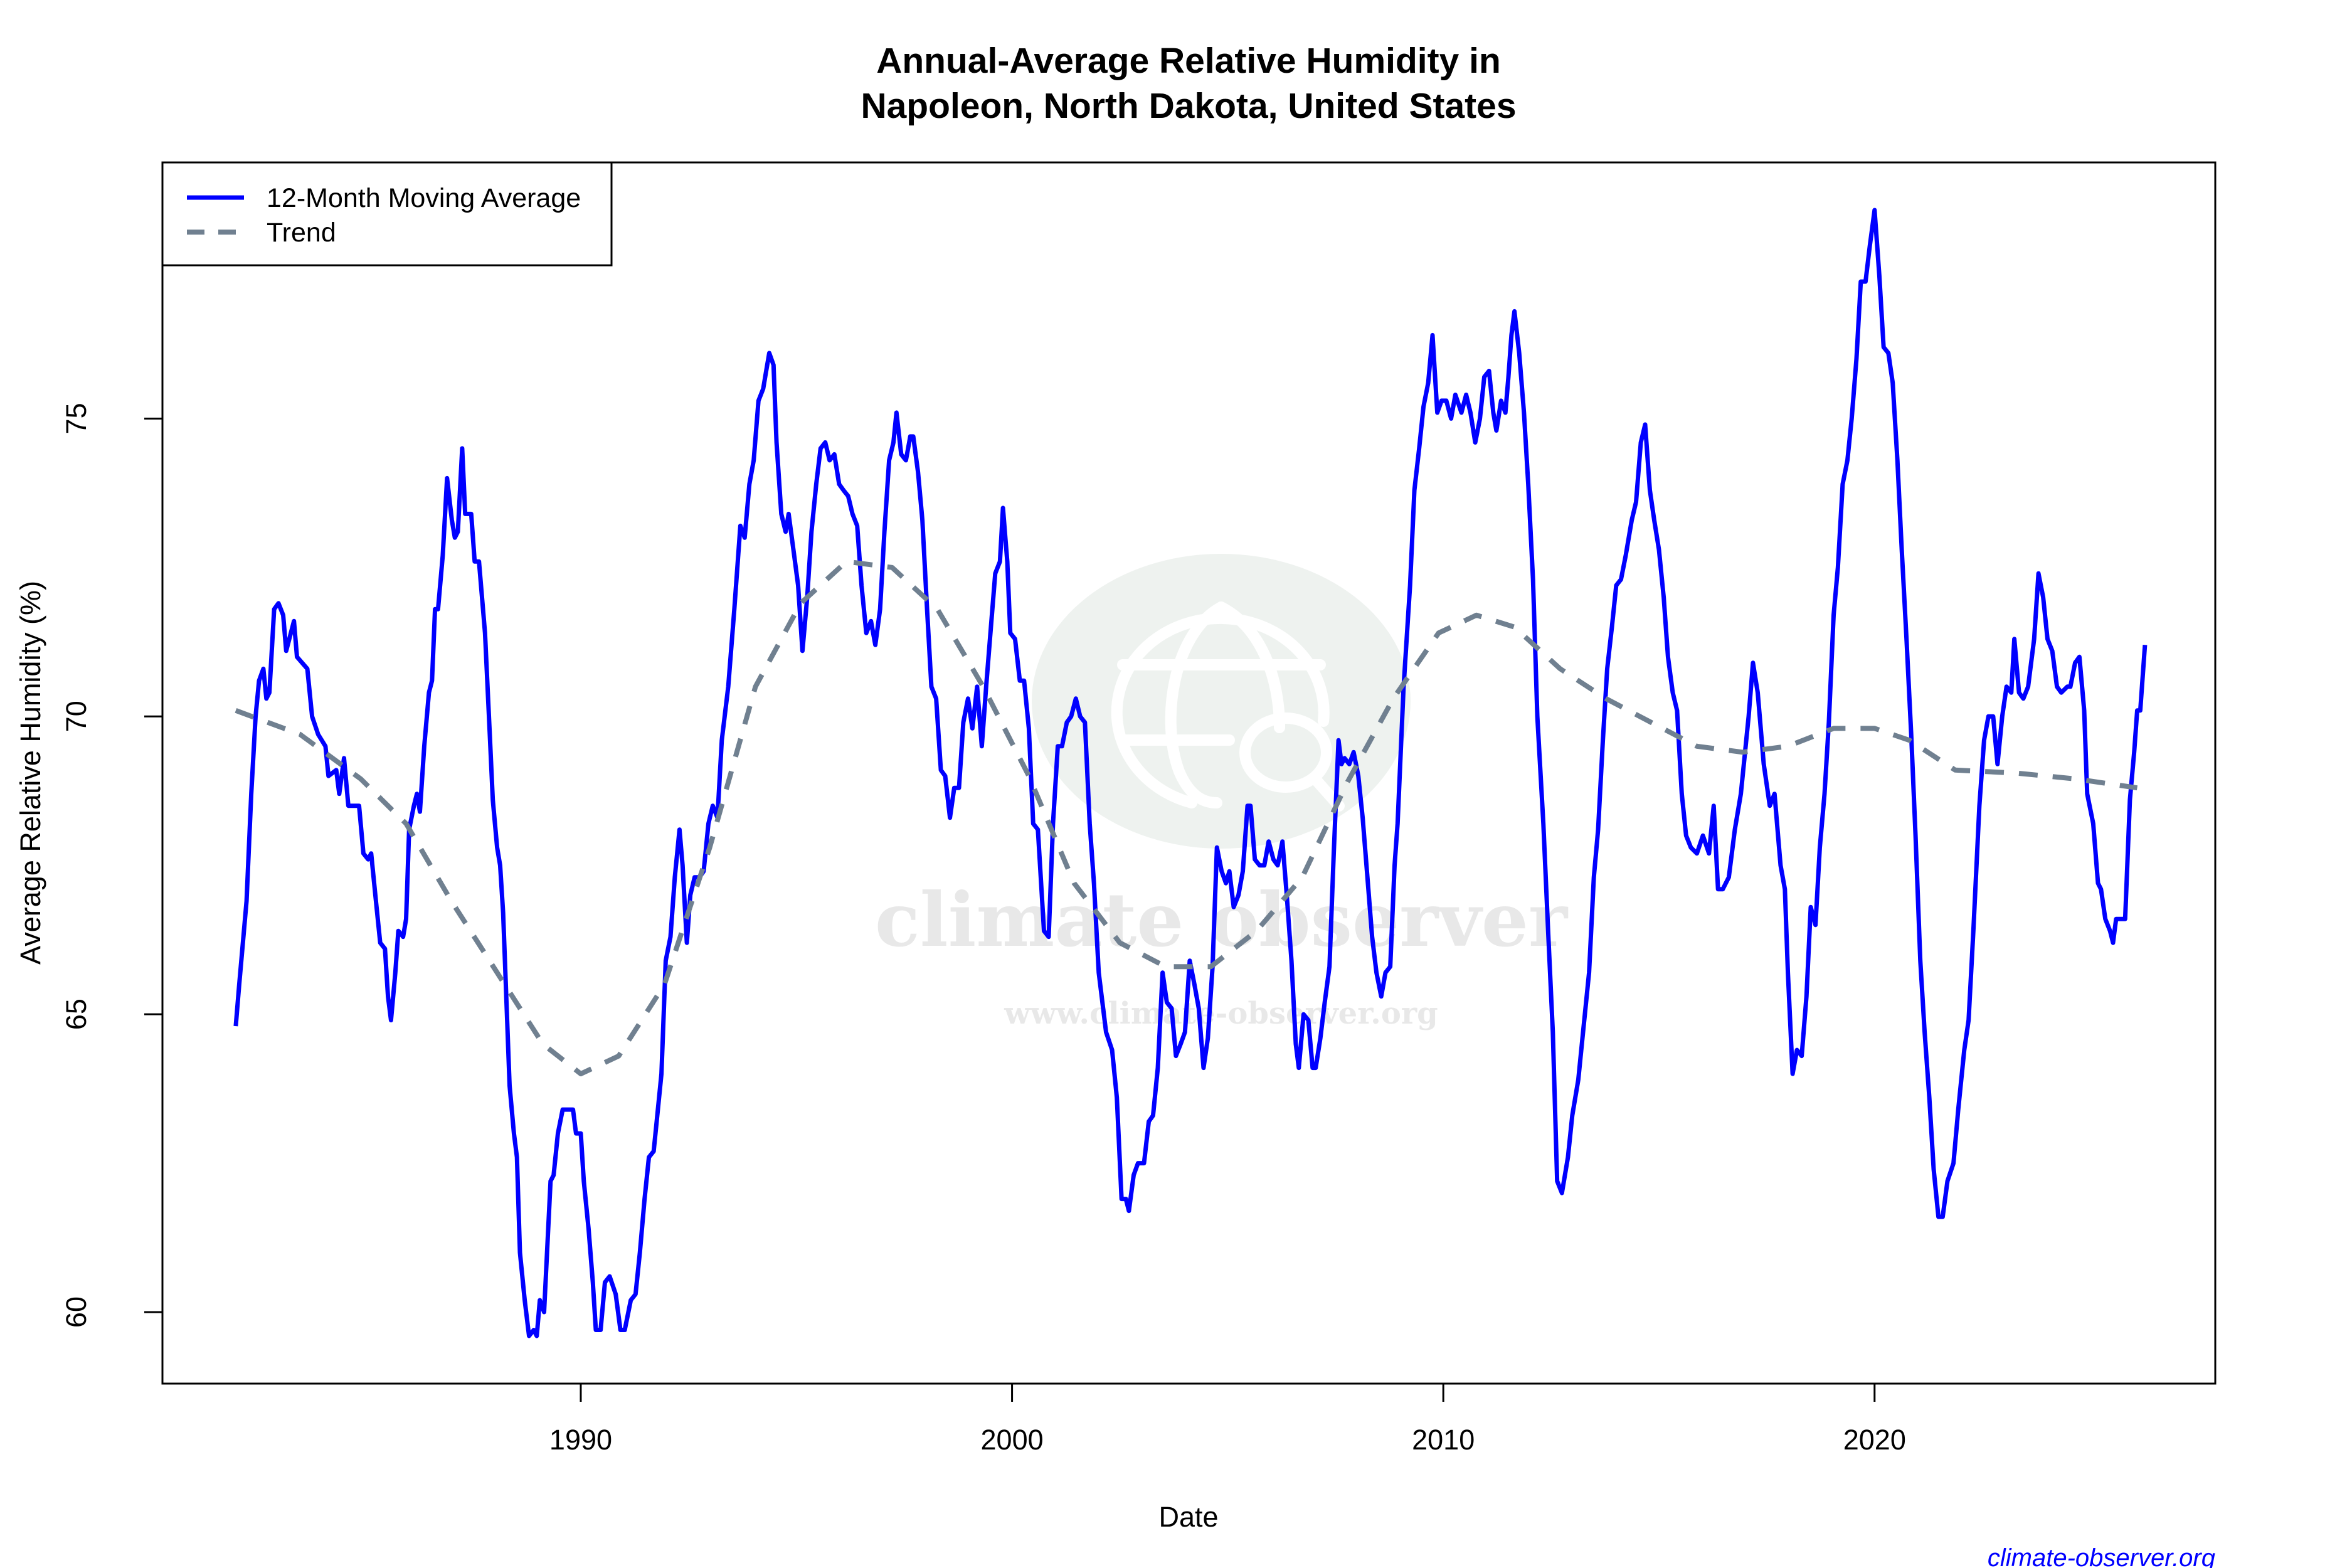  Describe the element at coordinates (424, 198) in the screenshot. I see `legend-label-moving-average: 12-Month Moving Average` at that location.